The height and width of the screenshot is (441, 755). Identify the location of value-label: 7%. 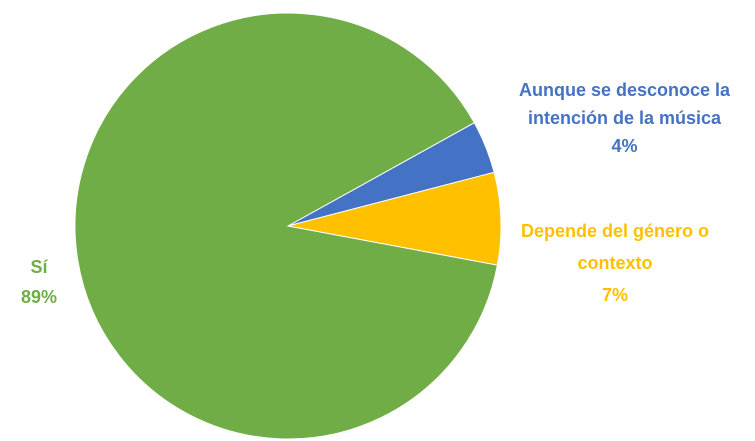
(614, 295).